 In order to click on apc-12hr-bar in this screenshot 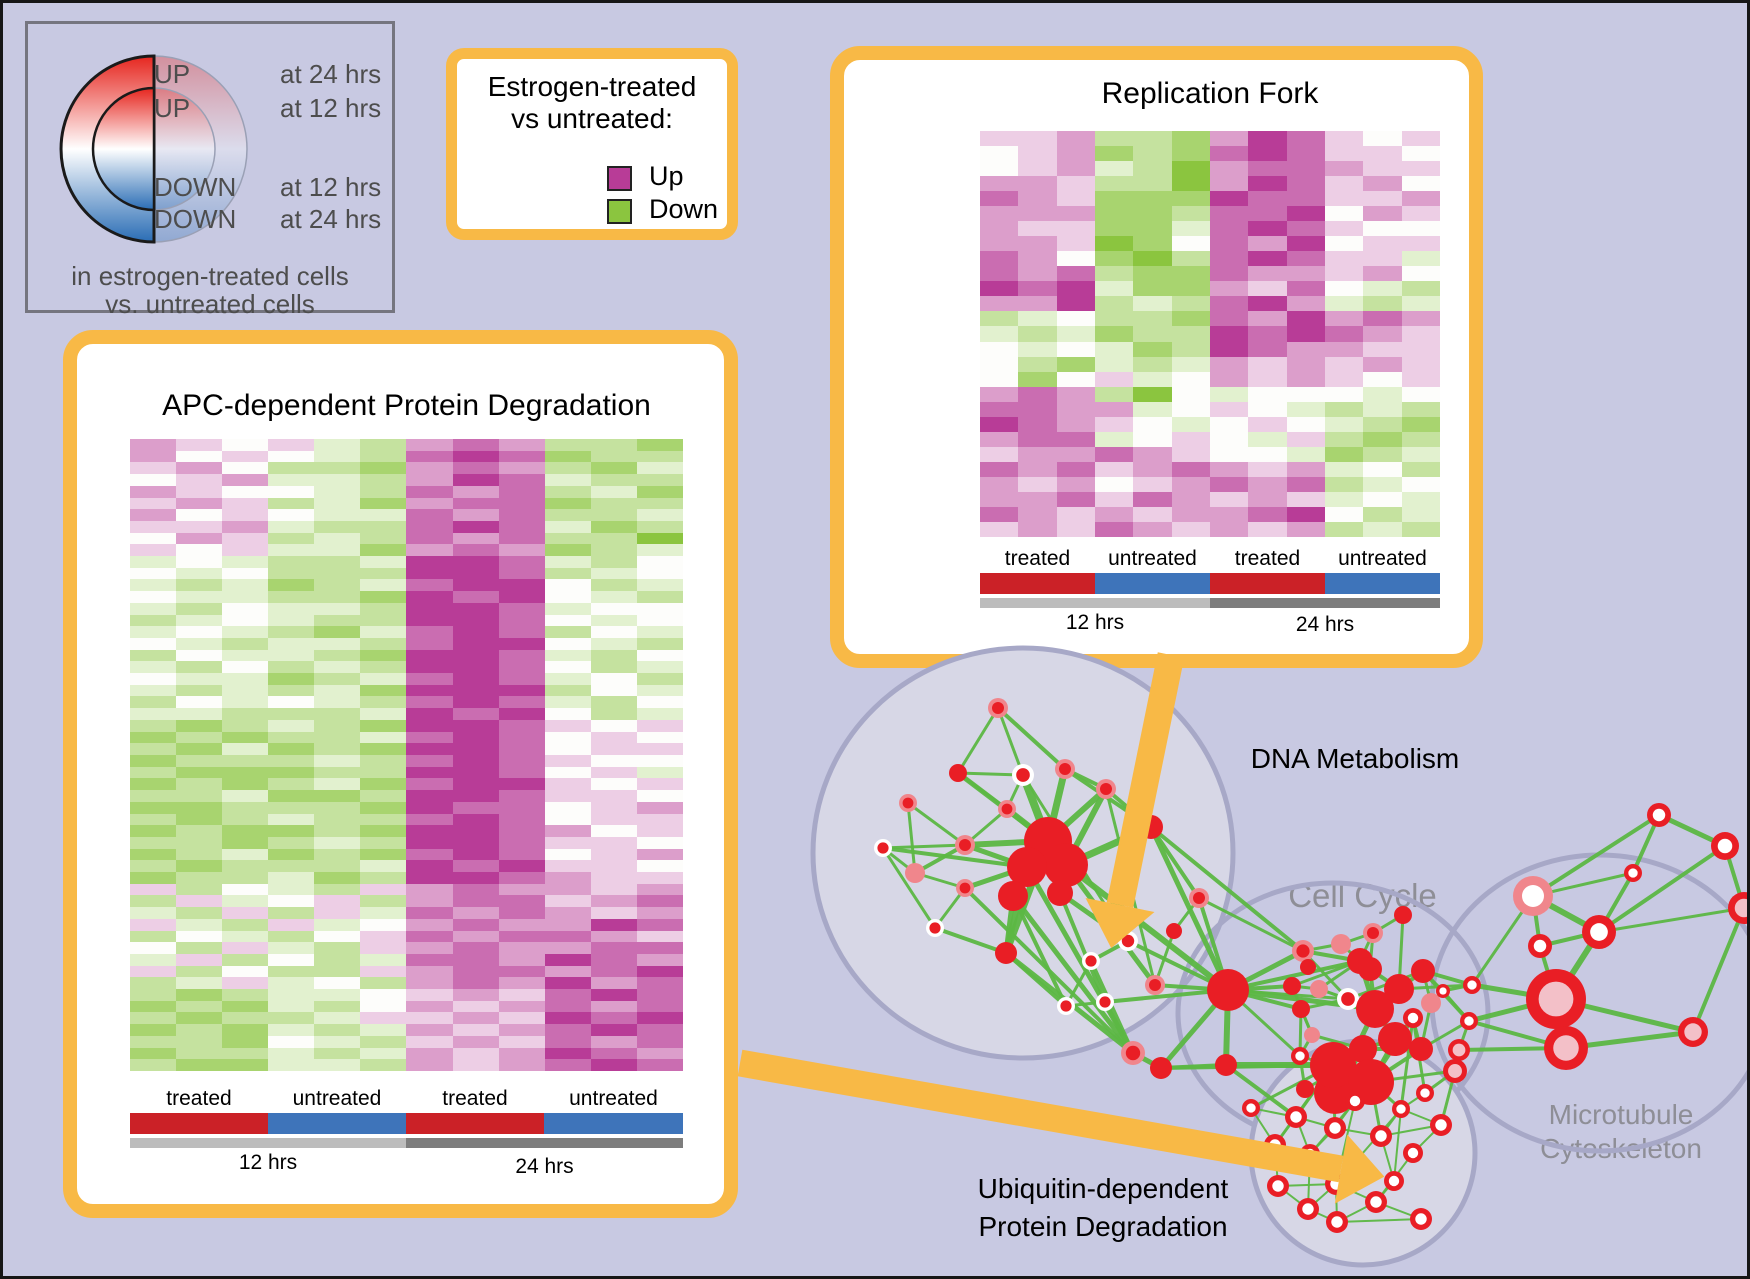, I will do `click(268, 1143)`.